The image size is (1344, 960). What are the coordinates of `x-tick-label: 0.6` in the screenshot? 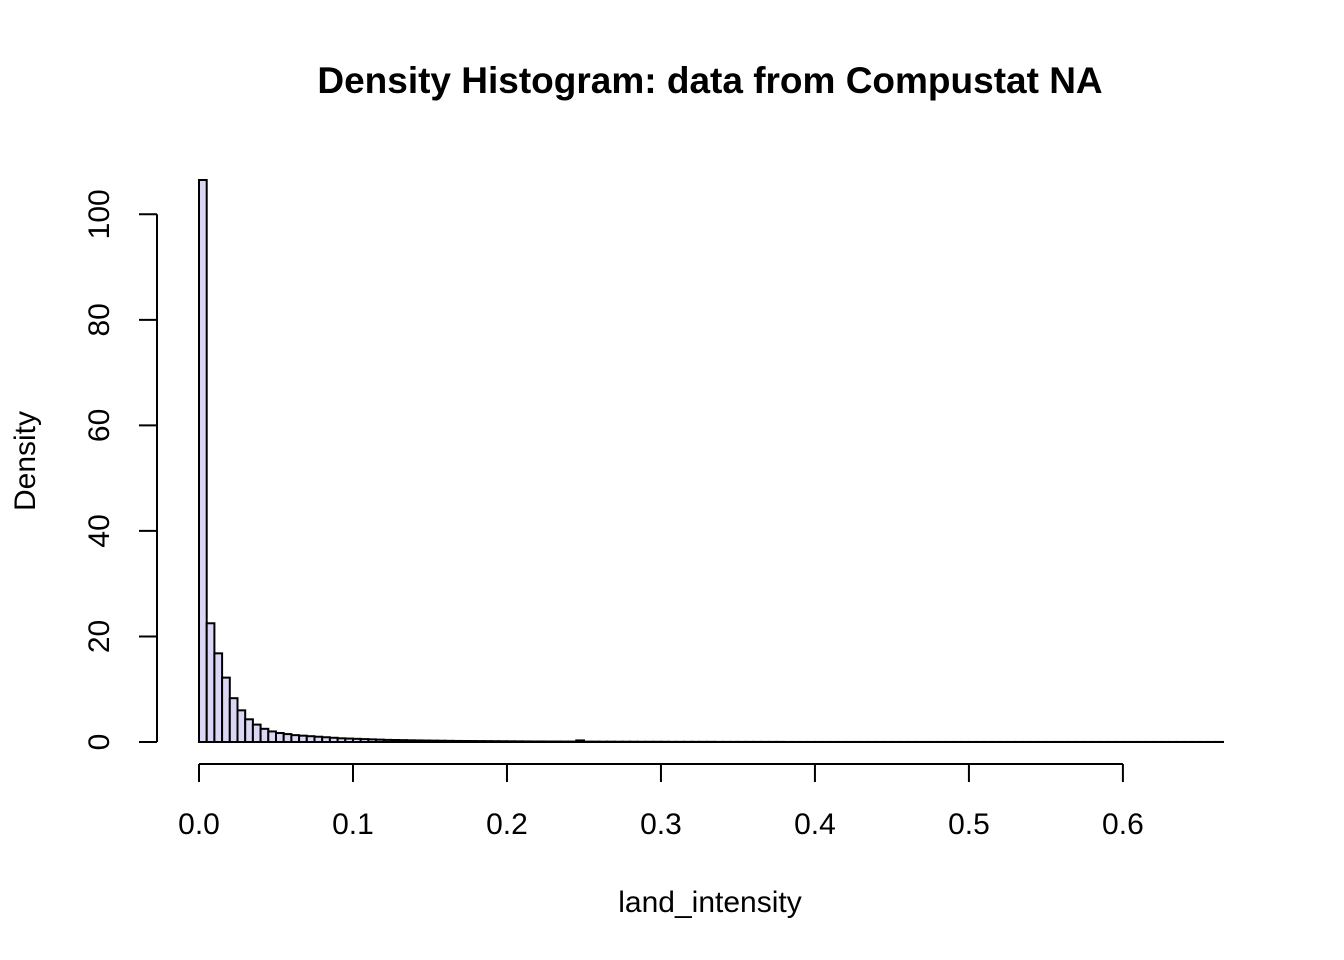 It's located at (1123, 824).